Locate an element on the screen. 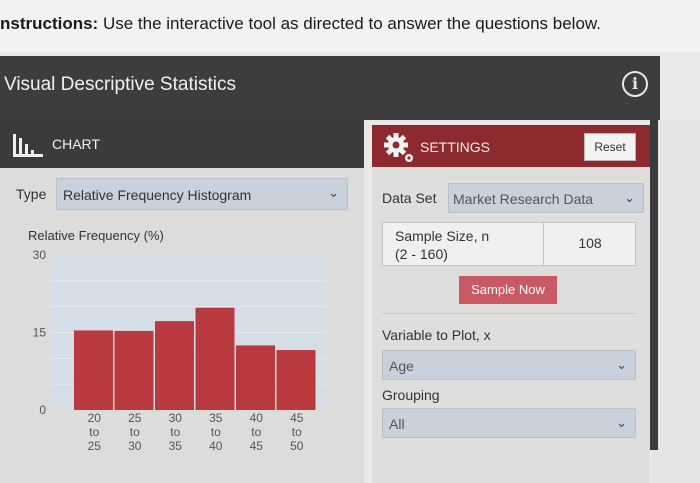 The image size is (700, 483). y-tick-label: 15 is located at coordinates (40, 333).